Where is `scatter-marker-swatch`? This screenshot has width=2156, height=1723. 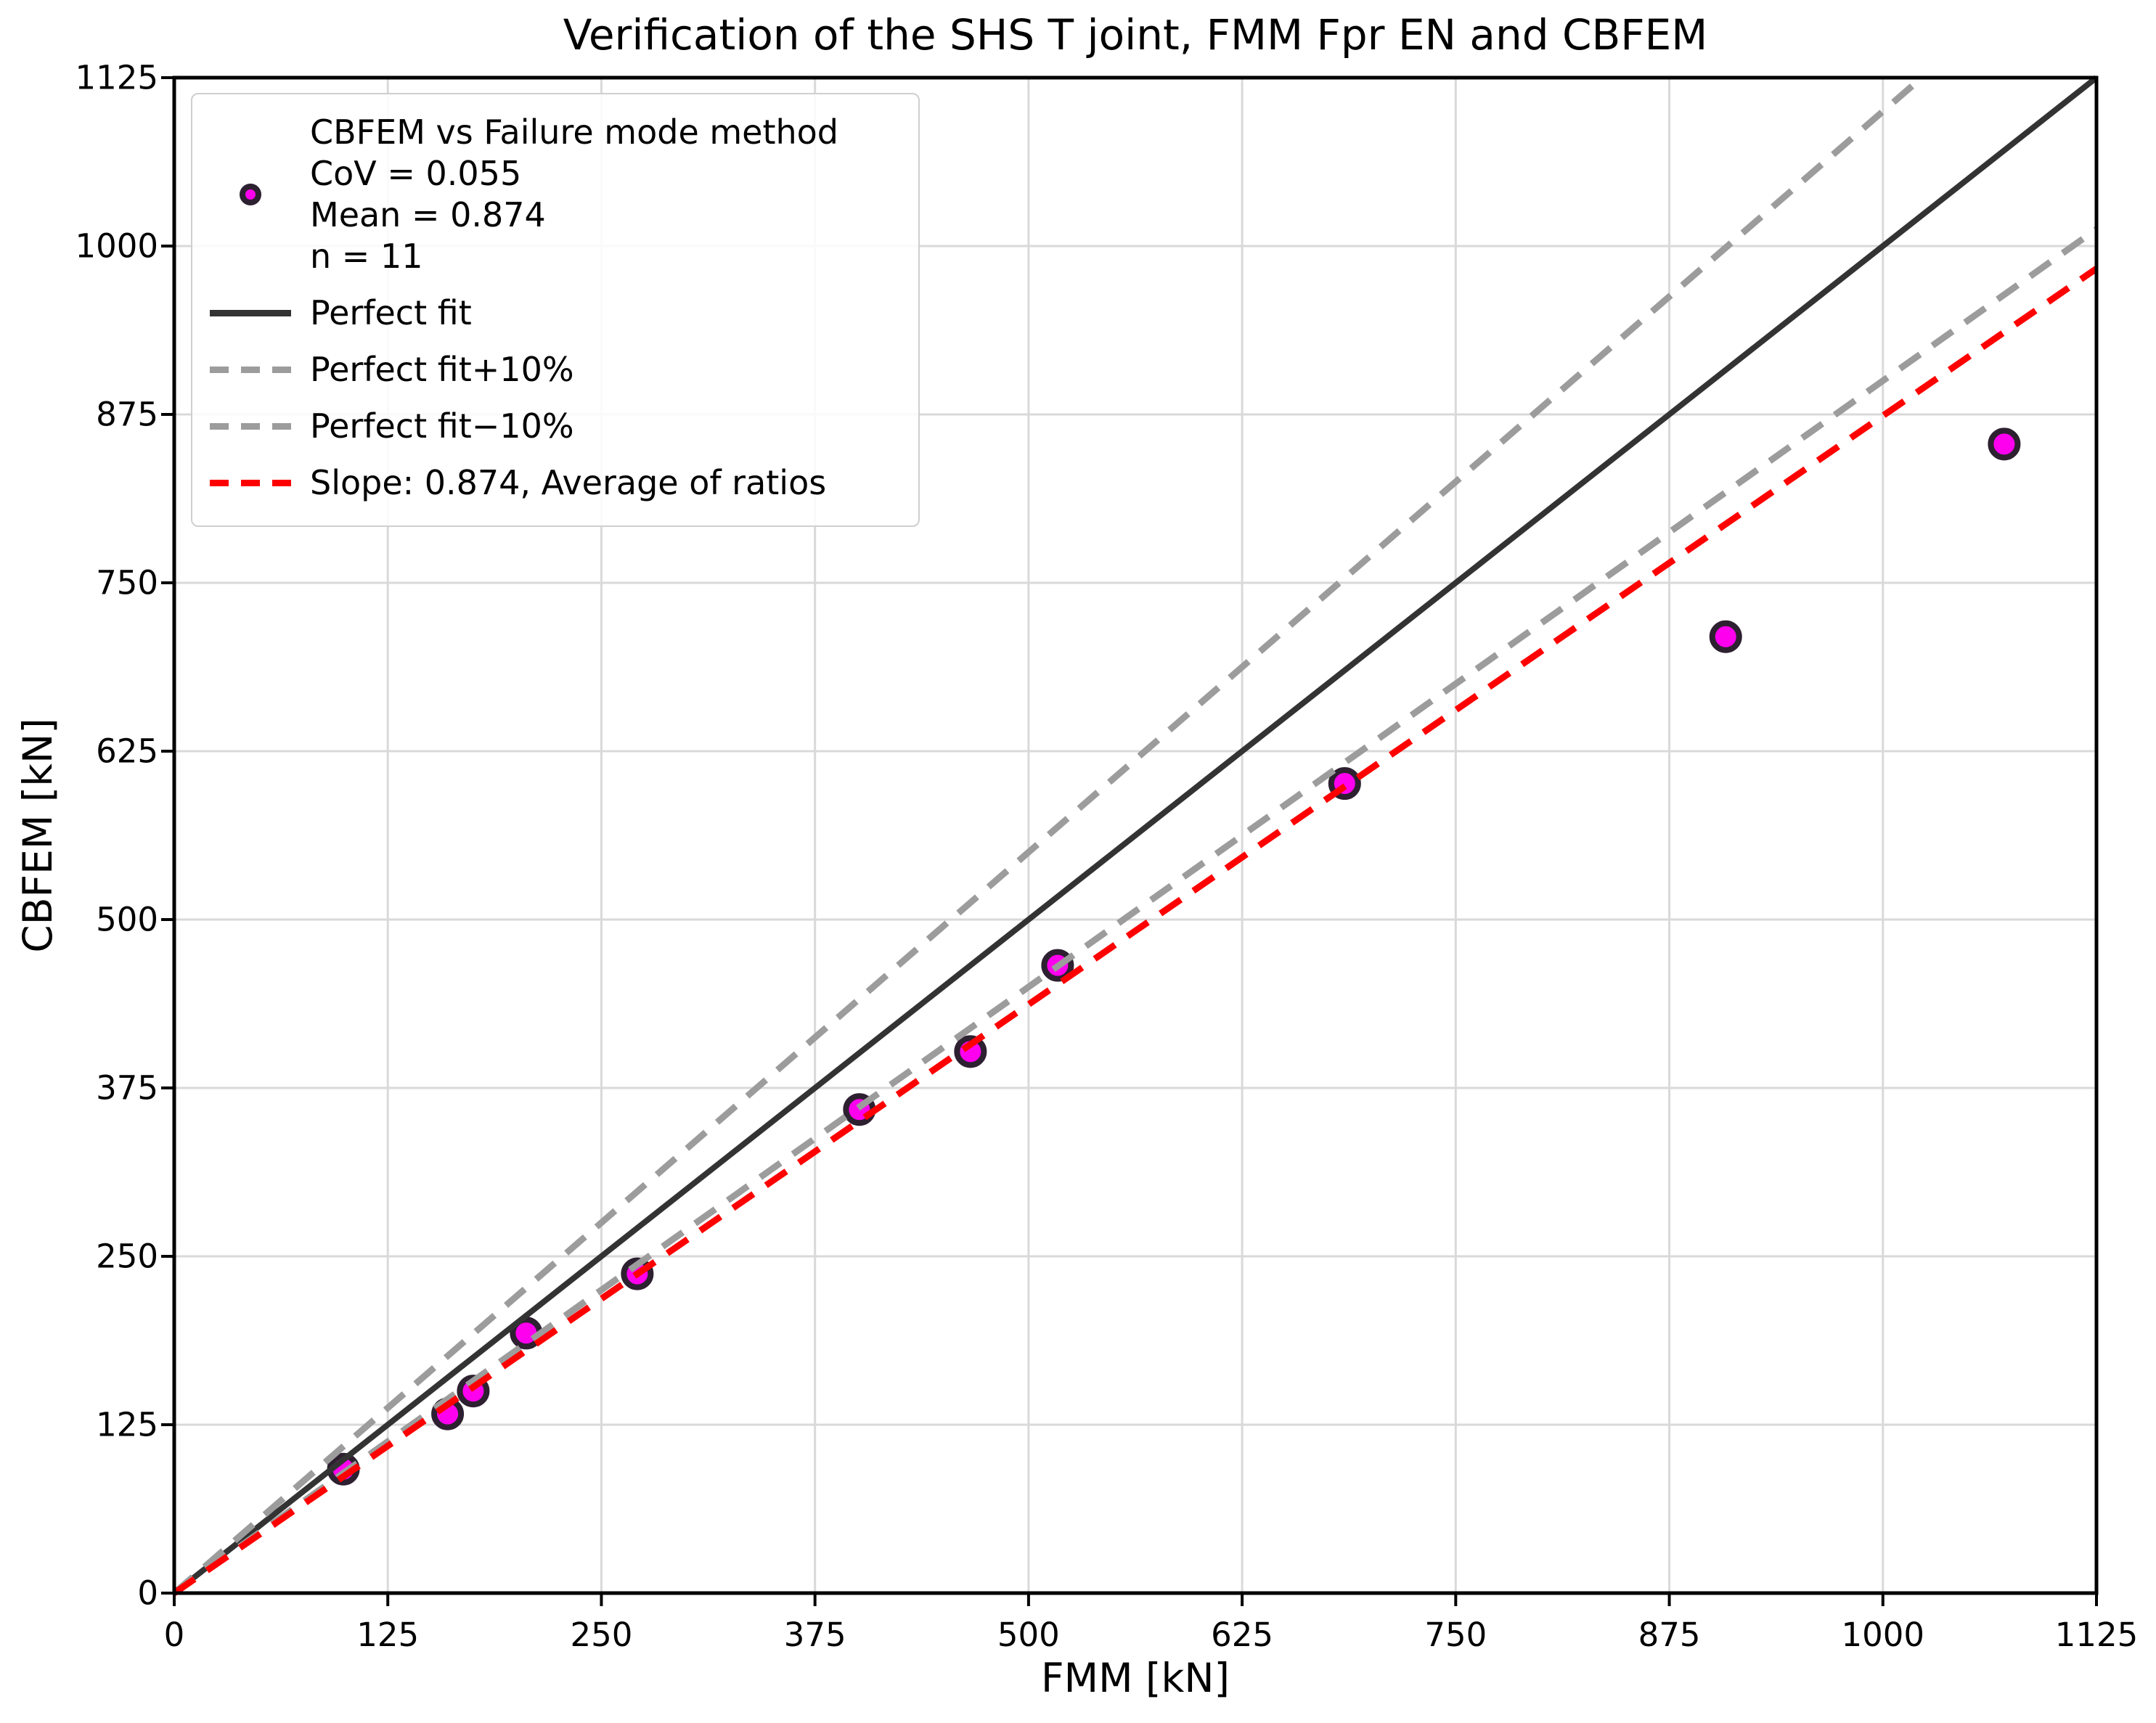 scatter-marker-swatch is located at coordinates (251, 194).